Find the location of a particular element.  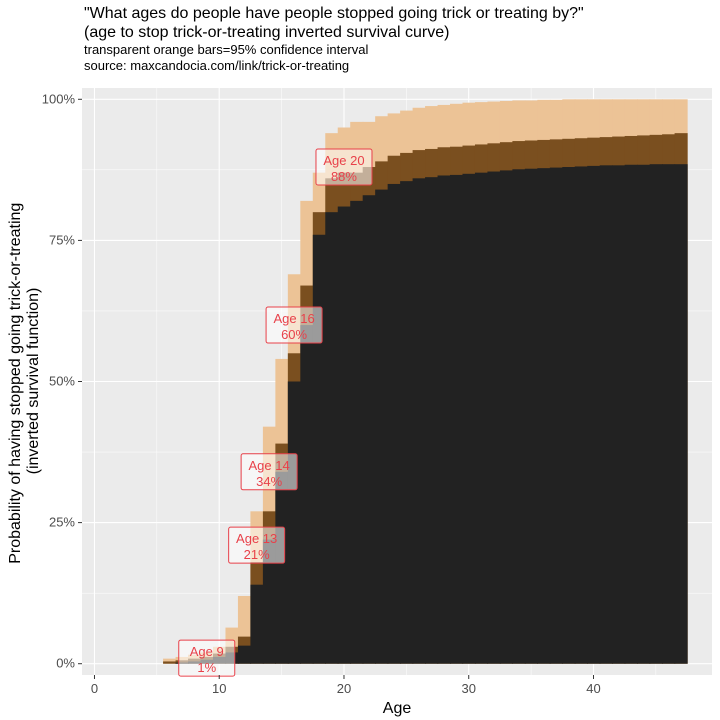

y-axis: 0% 25% 50% 75% 100% is located at coordinates (62, 381).